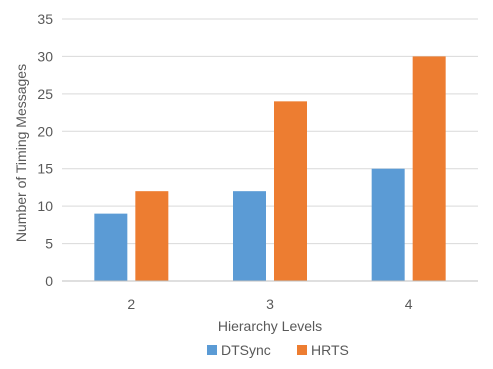 This screenshot has height=369, width=493. What do you see at coordinates (246, 350) in the screenshot?
I see `legend-label-dtsync: DTSync` at bounding box center [246, 350].